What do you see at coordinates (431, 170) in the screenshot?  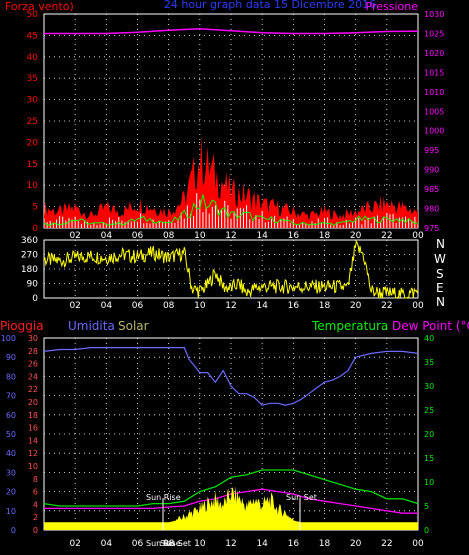 I see `y-tick-label-pressure: 990` at bounding box center [431, 170].